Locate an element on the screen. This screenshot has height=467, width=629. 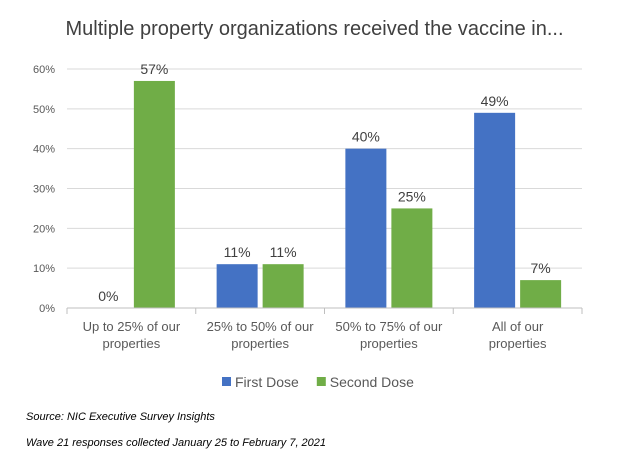
legend-label: First Dose is located at coordinates (267, 382).